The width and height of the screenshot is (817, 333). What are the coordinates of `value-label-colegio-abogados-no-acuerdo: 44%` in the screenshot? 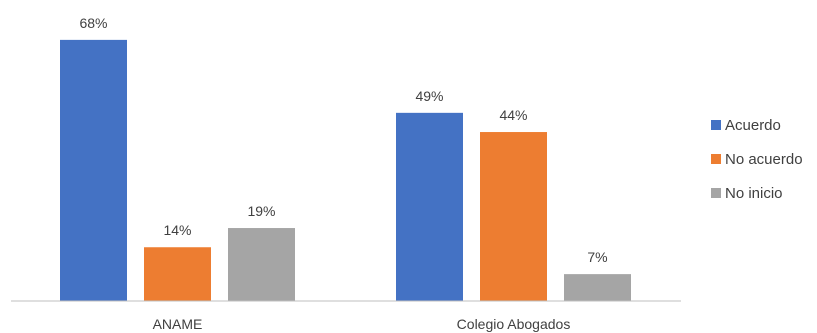 It's located at (513, 115).